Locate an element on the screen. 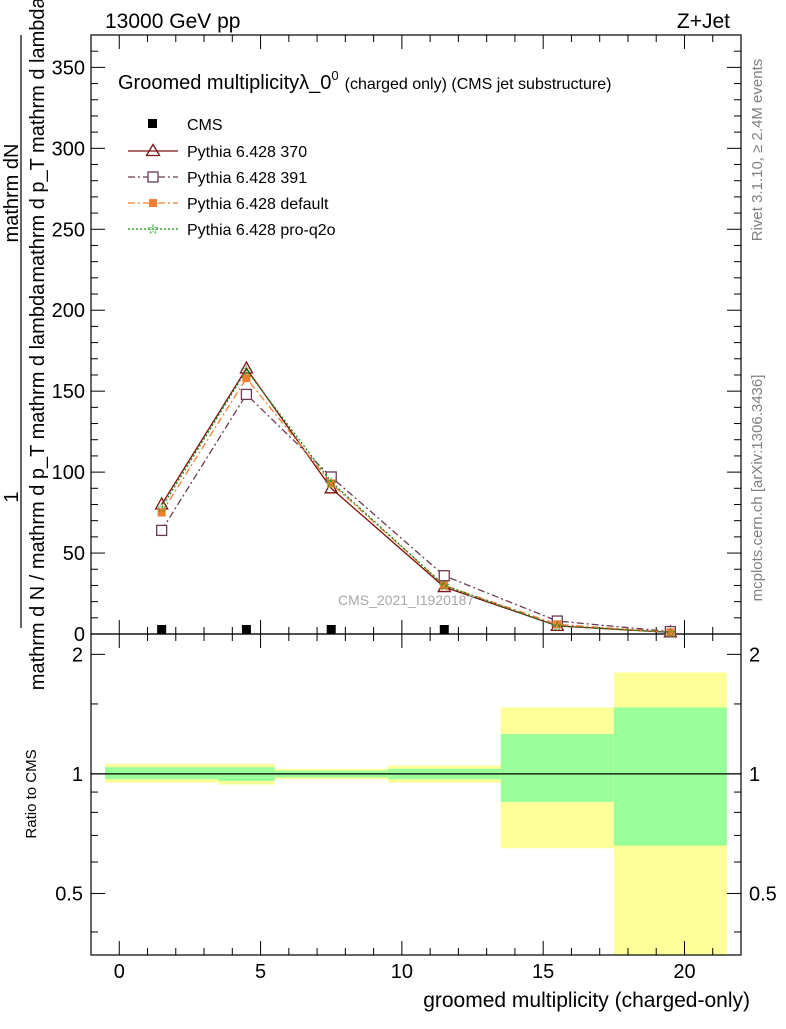 The height and width of the screenshot is (1029, 786). analysis-watermark: CMS_2021_I1920187 is located at coordinates (406, 600).